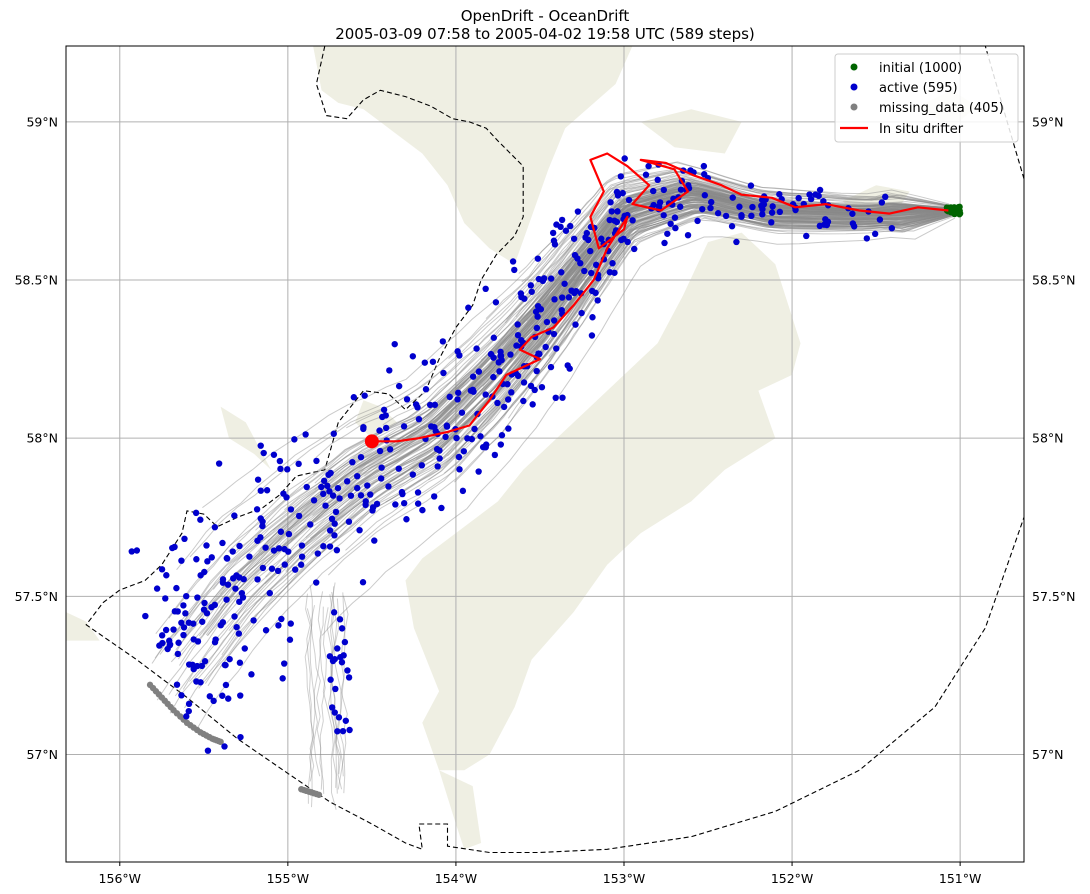  Describe the element at coordinates (42, 438) in the screenshot. I see `lat-tick-label-left: 58°N` at that location.